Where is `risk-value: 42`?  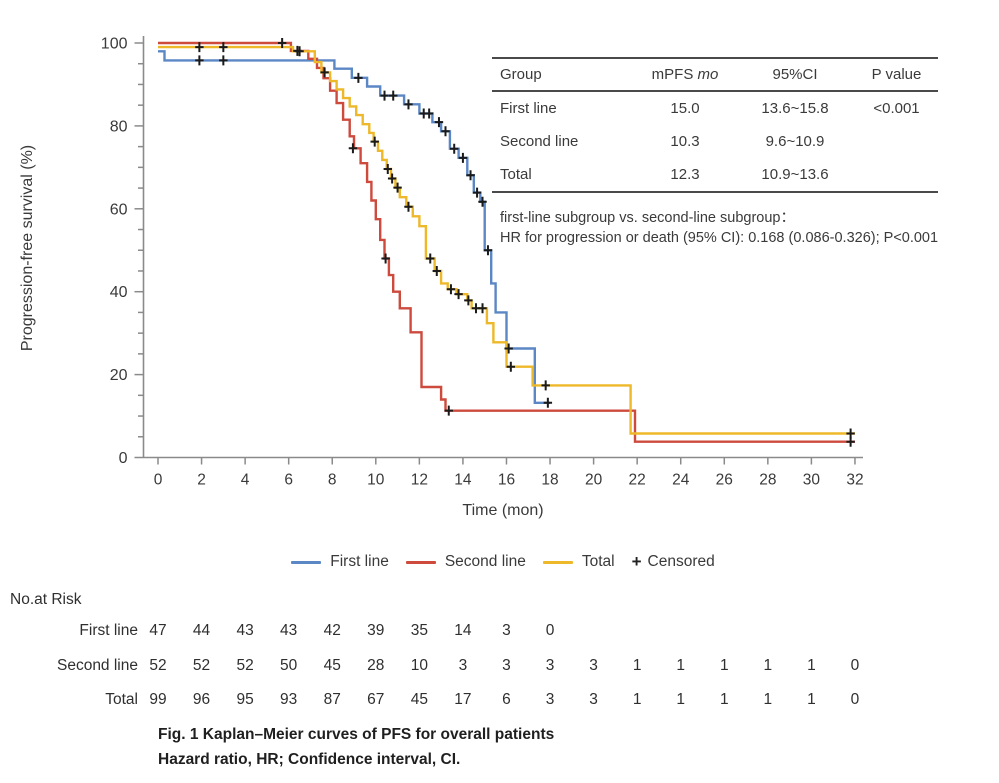 risk-value: 42 is located at coordinates (332, 630).